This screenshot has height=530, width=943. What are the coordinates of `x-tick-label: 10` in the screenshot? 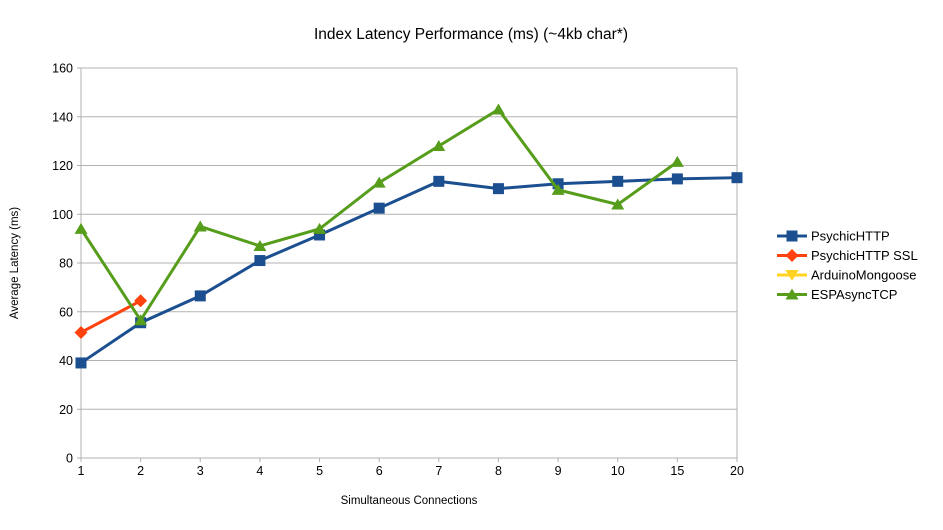 It's located at (618, 471).